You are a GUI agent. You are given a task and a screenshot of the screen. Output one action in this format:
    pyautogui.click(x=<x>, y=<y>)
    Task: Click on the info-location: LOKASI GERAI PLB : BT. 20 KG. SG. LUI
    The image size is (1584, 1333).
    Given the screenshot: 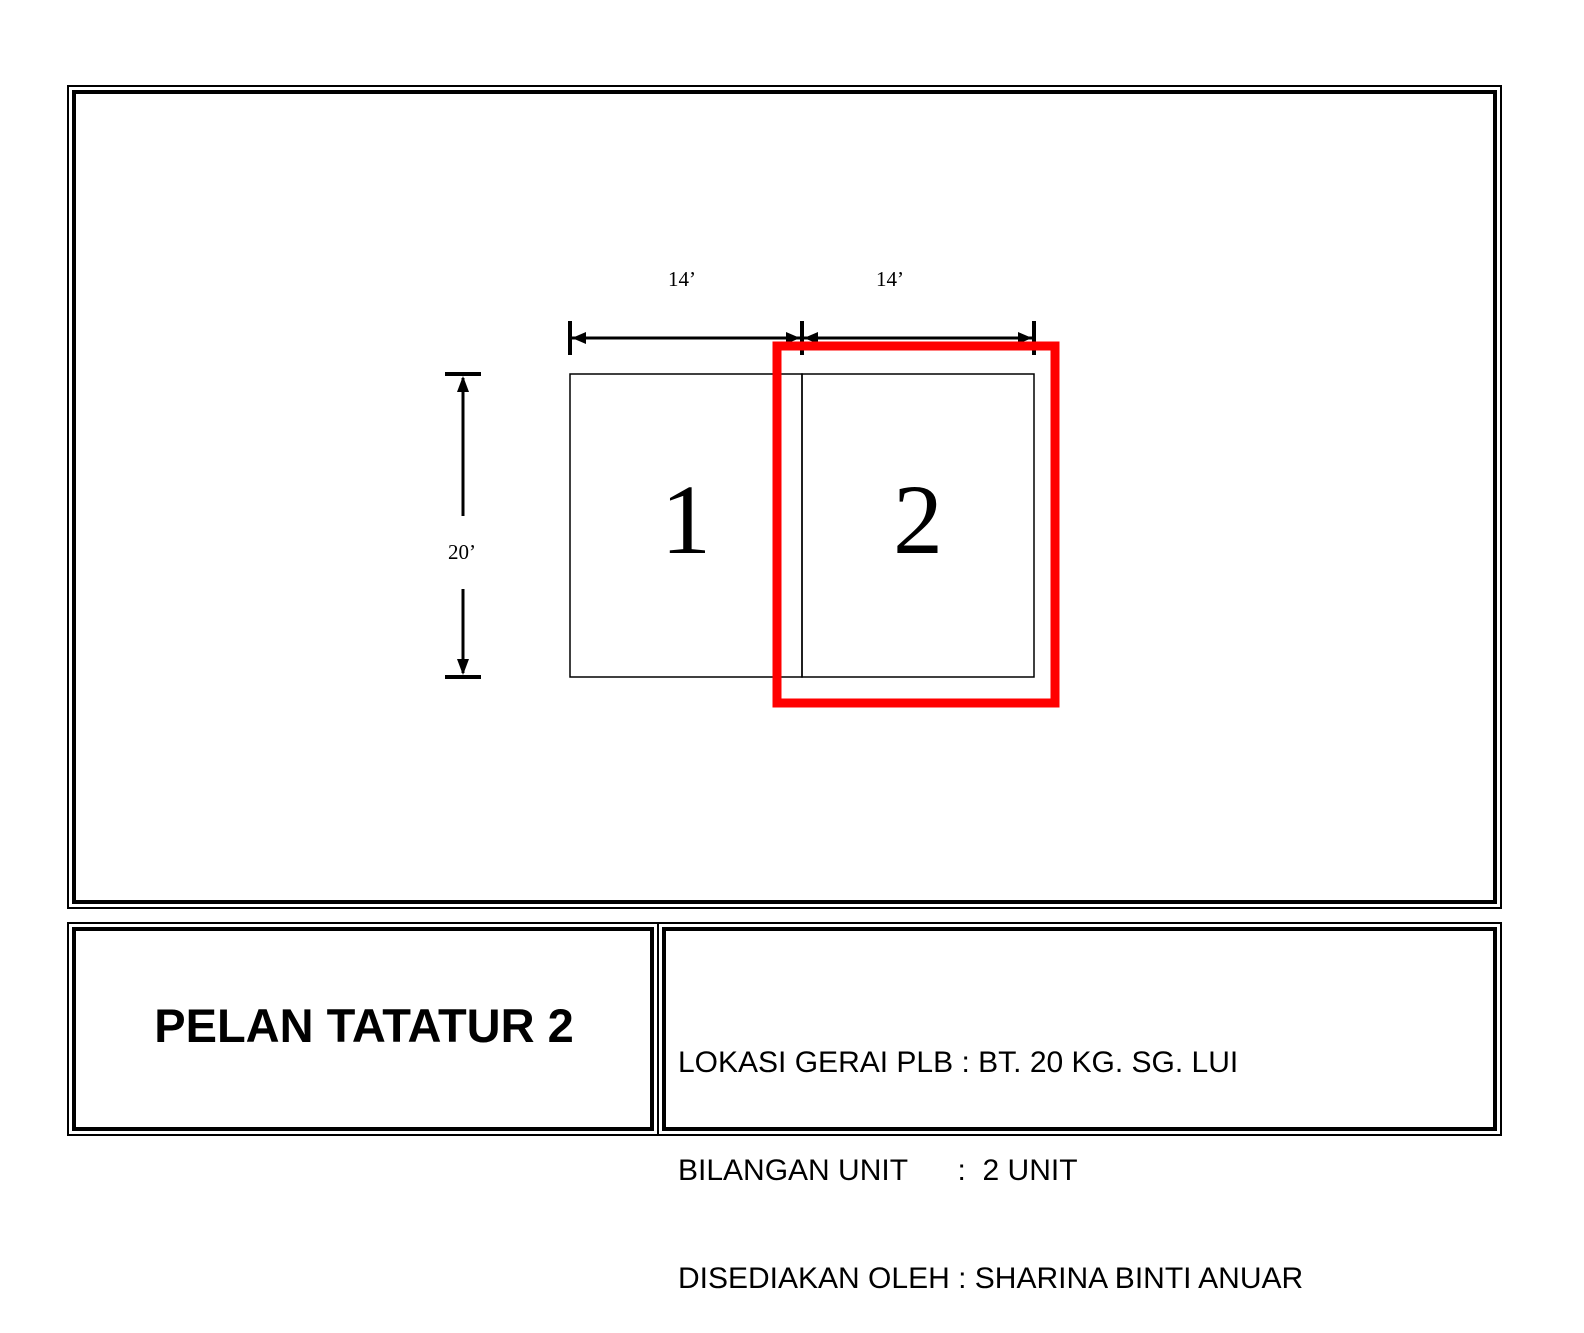 What is the action you would take?
    pyautogui.click(x=990, y=1063)
    